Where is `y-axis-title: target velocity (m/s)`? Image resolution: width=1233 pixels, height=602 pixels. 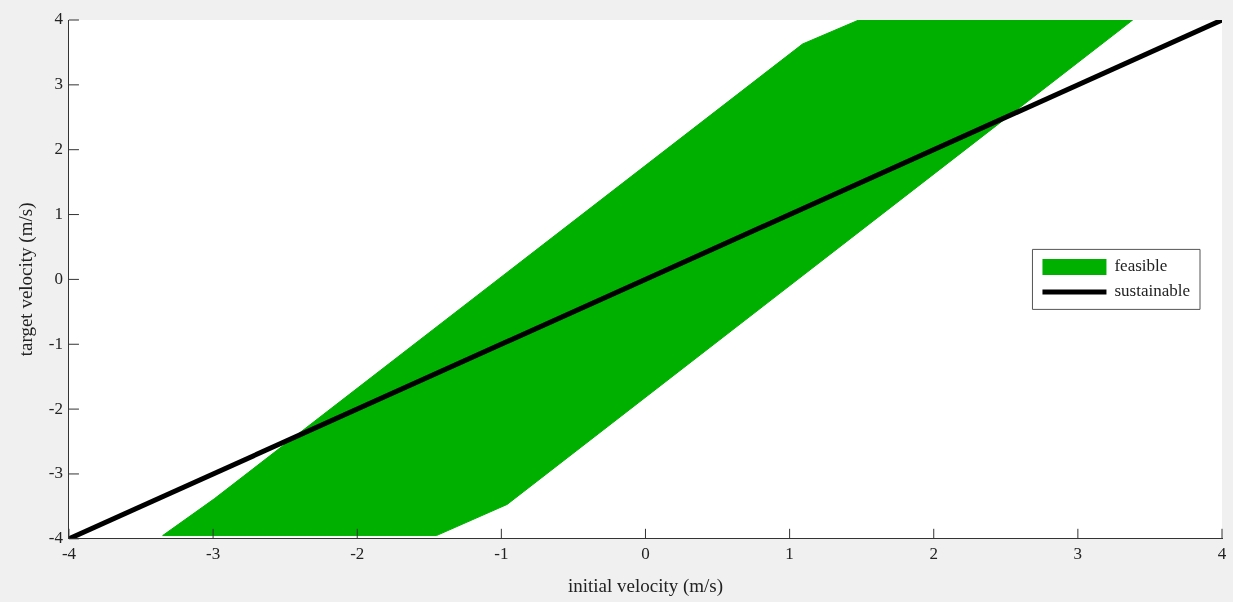 y-axis-title: target velocity (m/s) is located at coordinates (26, 279).